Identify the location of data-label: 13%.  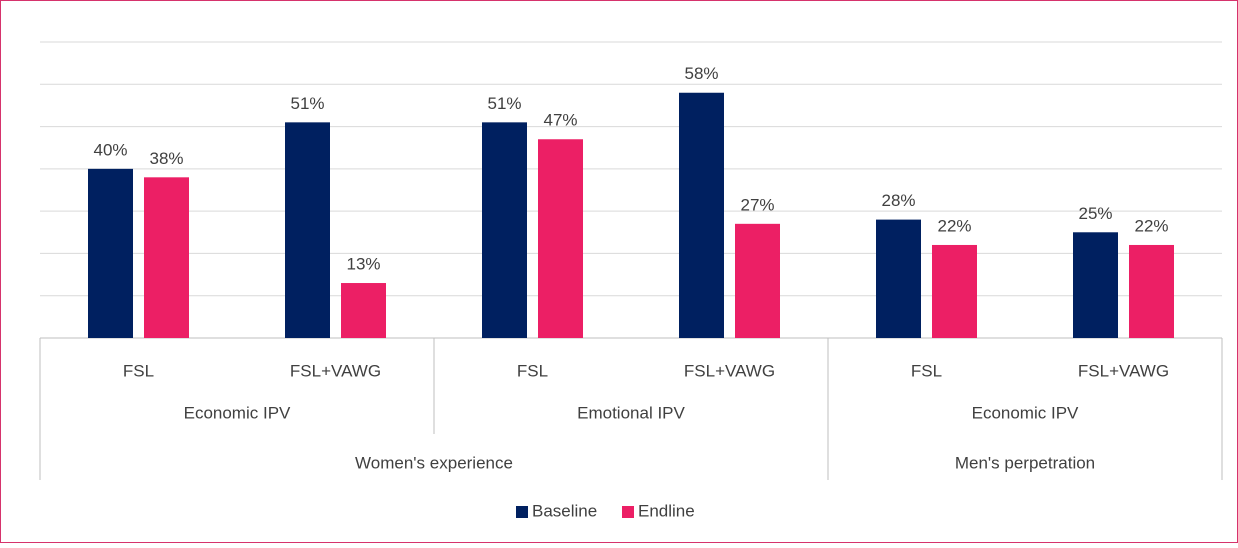
(363, 264).